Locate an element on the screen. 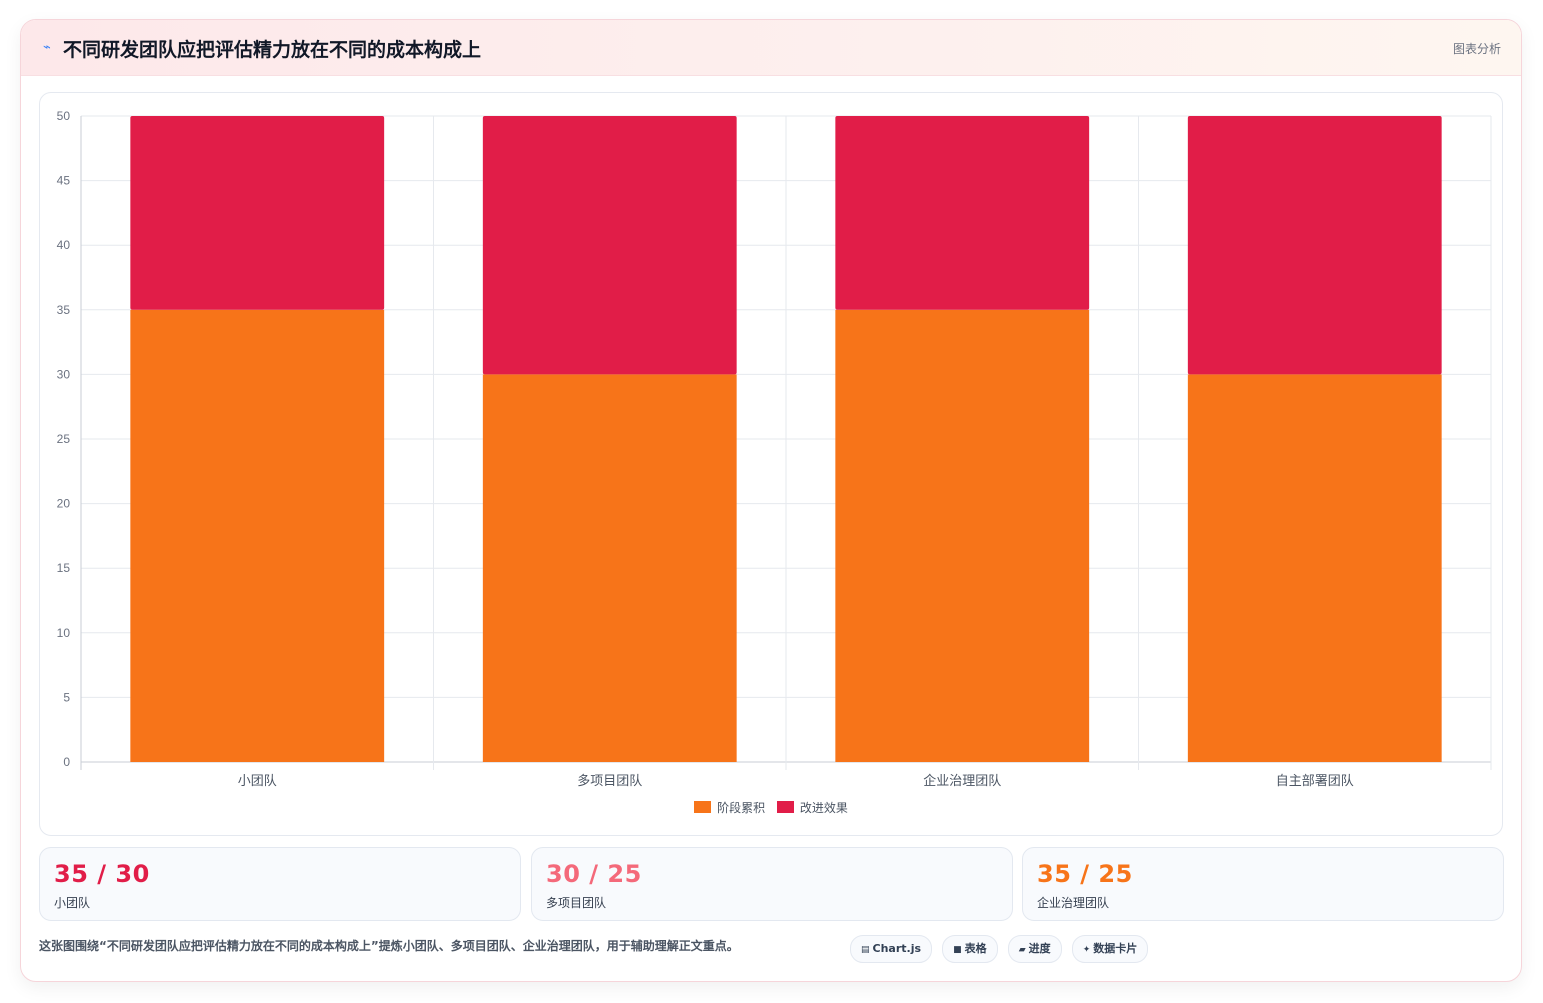 The height and width of the screenshot is (1003, 1543). legend-label-series-2: 改进效果 is located at coordinates (823, 808).